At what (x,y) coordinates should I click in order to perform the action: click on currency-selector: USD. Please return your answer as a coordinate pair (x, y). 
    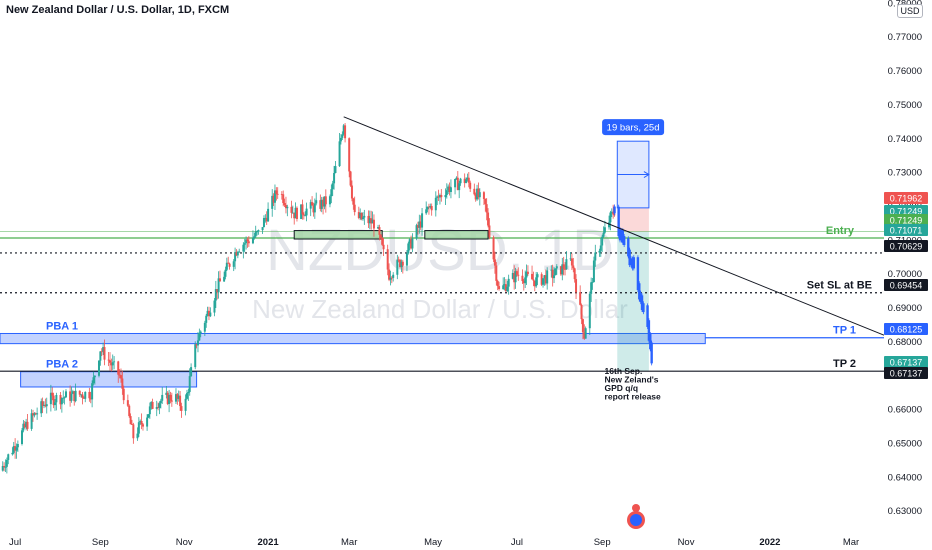
    Looking at the image, I should click on (910, 11).